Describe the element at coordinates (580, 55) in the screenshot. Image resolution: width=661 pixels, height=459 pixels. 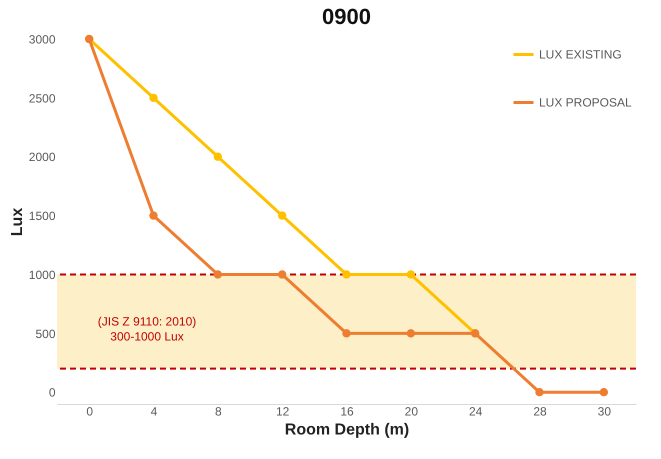
I see `legend-label: LUX EXISTING` at that location.